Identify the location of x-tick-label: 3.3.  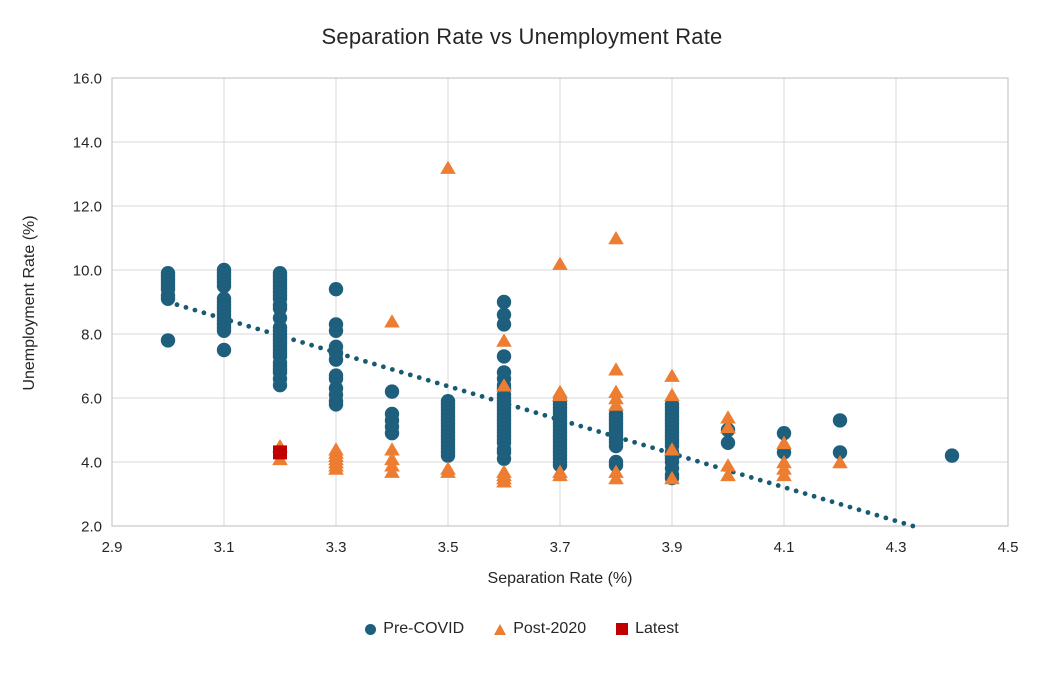
(336, 547).